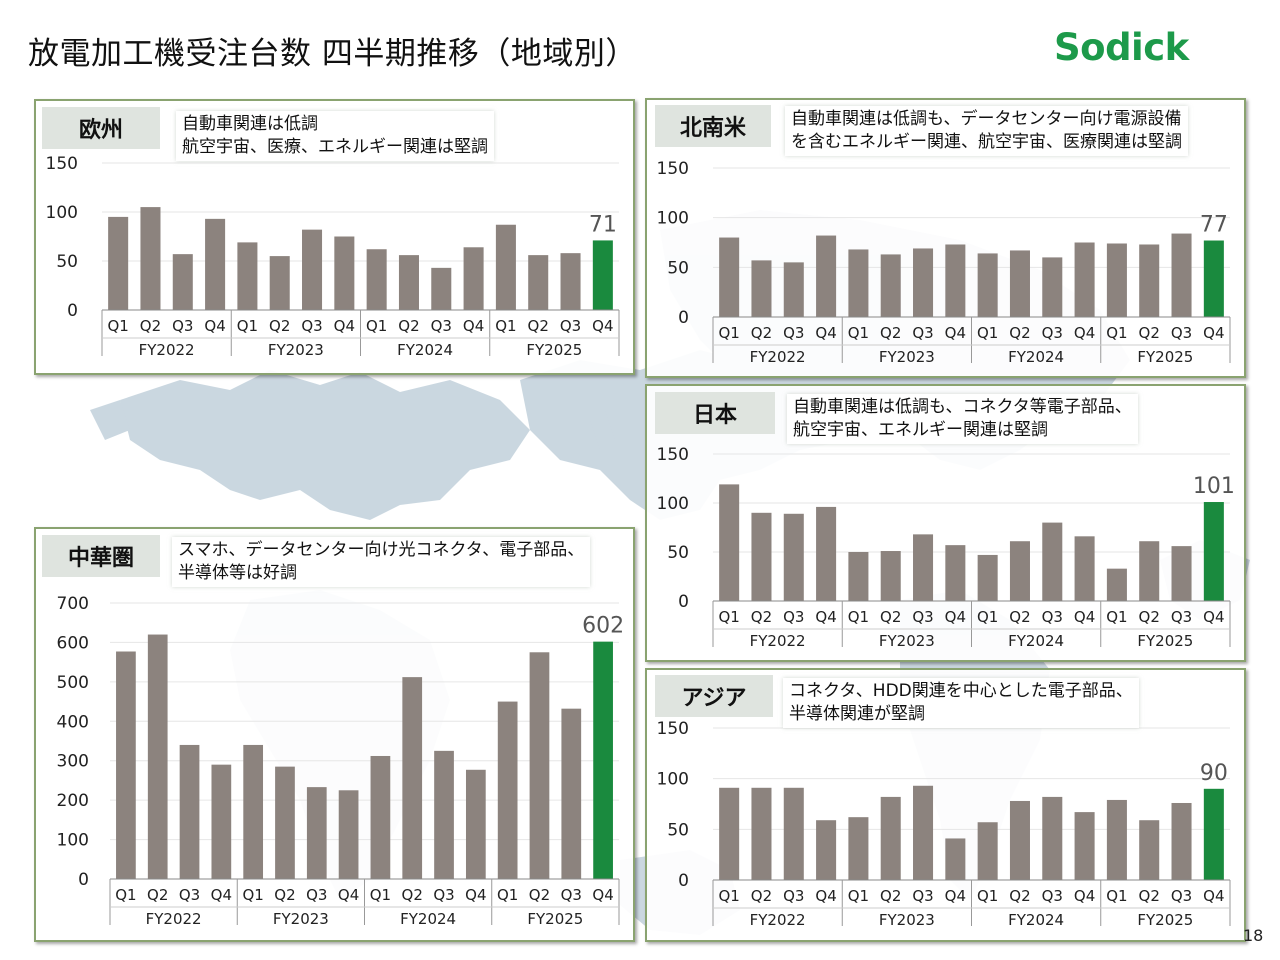 The height and width of the screenshot is (960, 1280). Describe the element at coordinates (713, 126) in the screenshot. I see `region-label-north-south-america: 北南米` at that location.